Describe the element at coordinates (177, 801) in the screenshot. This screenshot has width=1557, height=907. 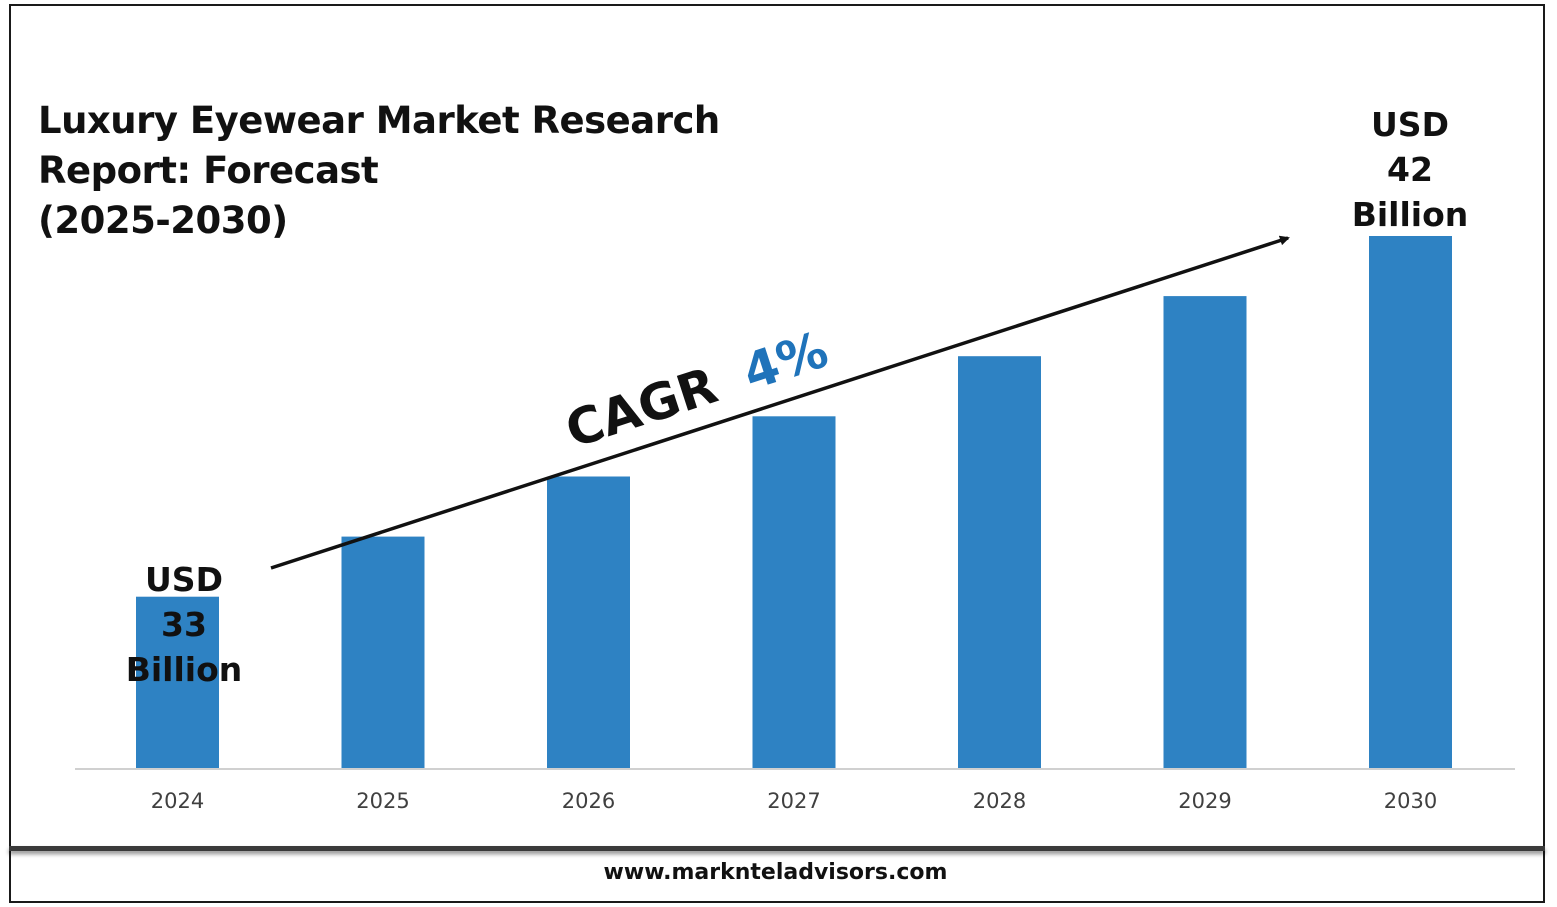
I see `x-tick-label-2024: 2024` at that location.